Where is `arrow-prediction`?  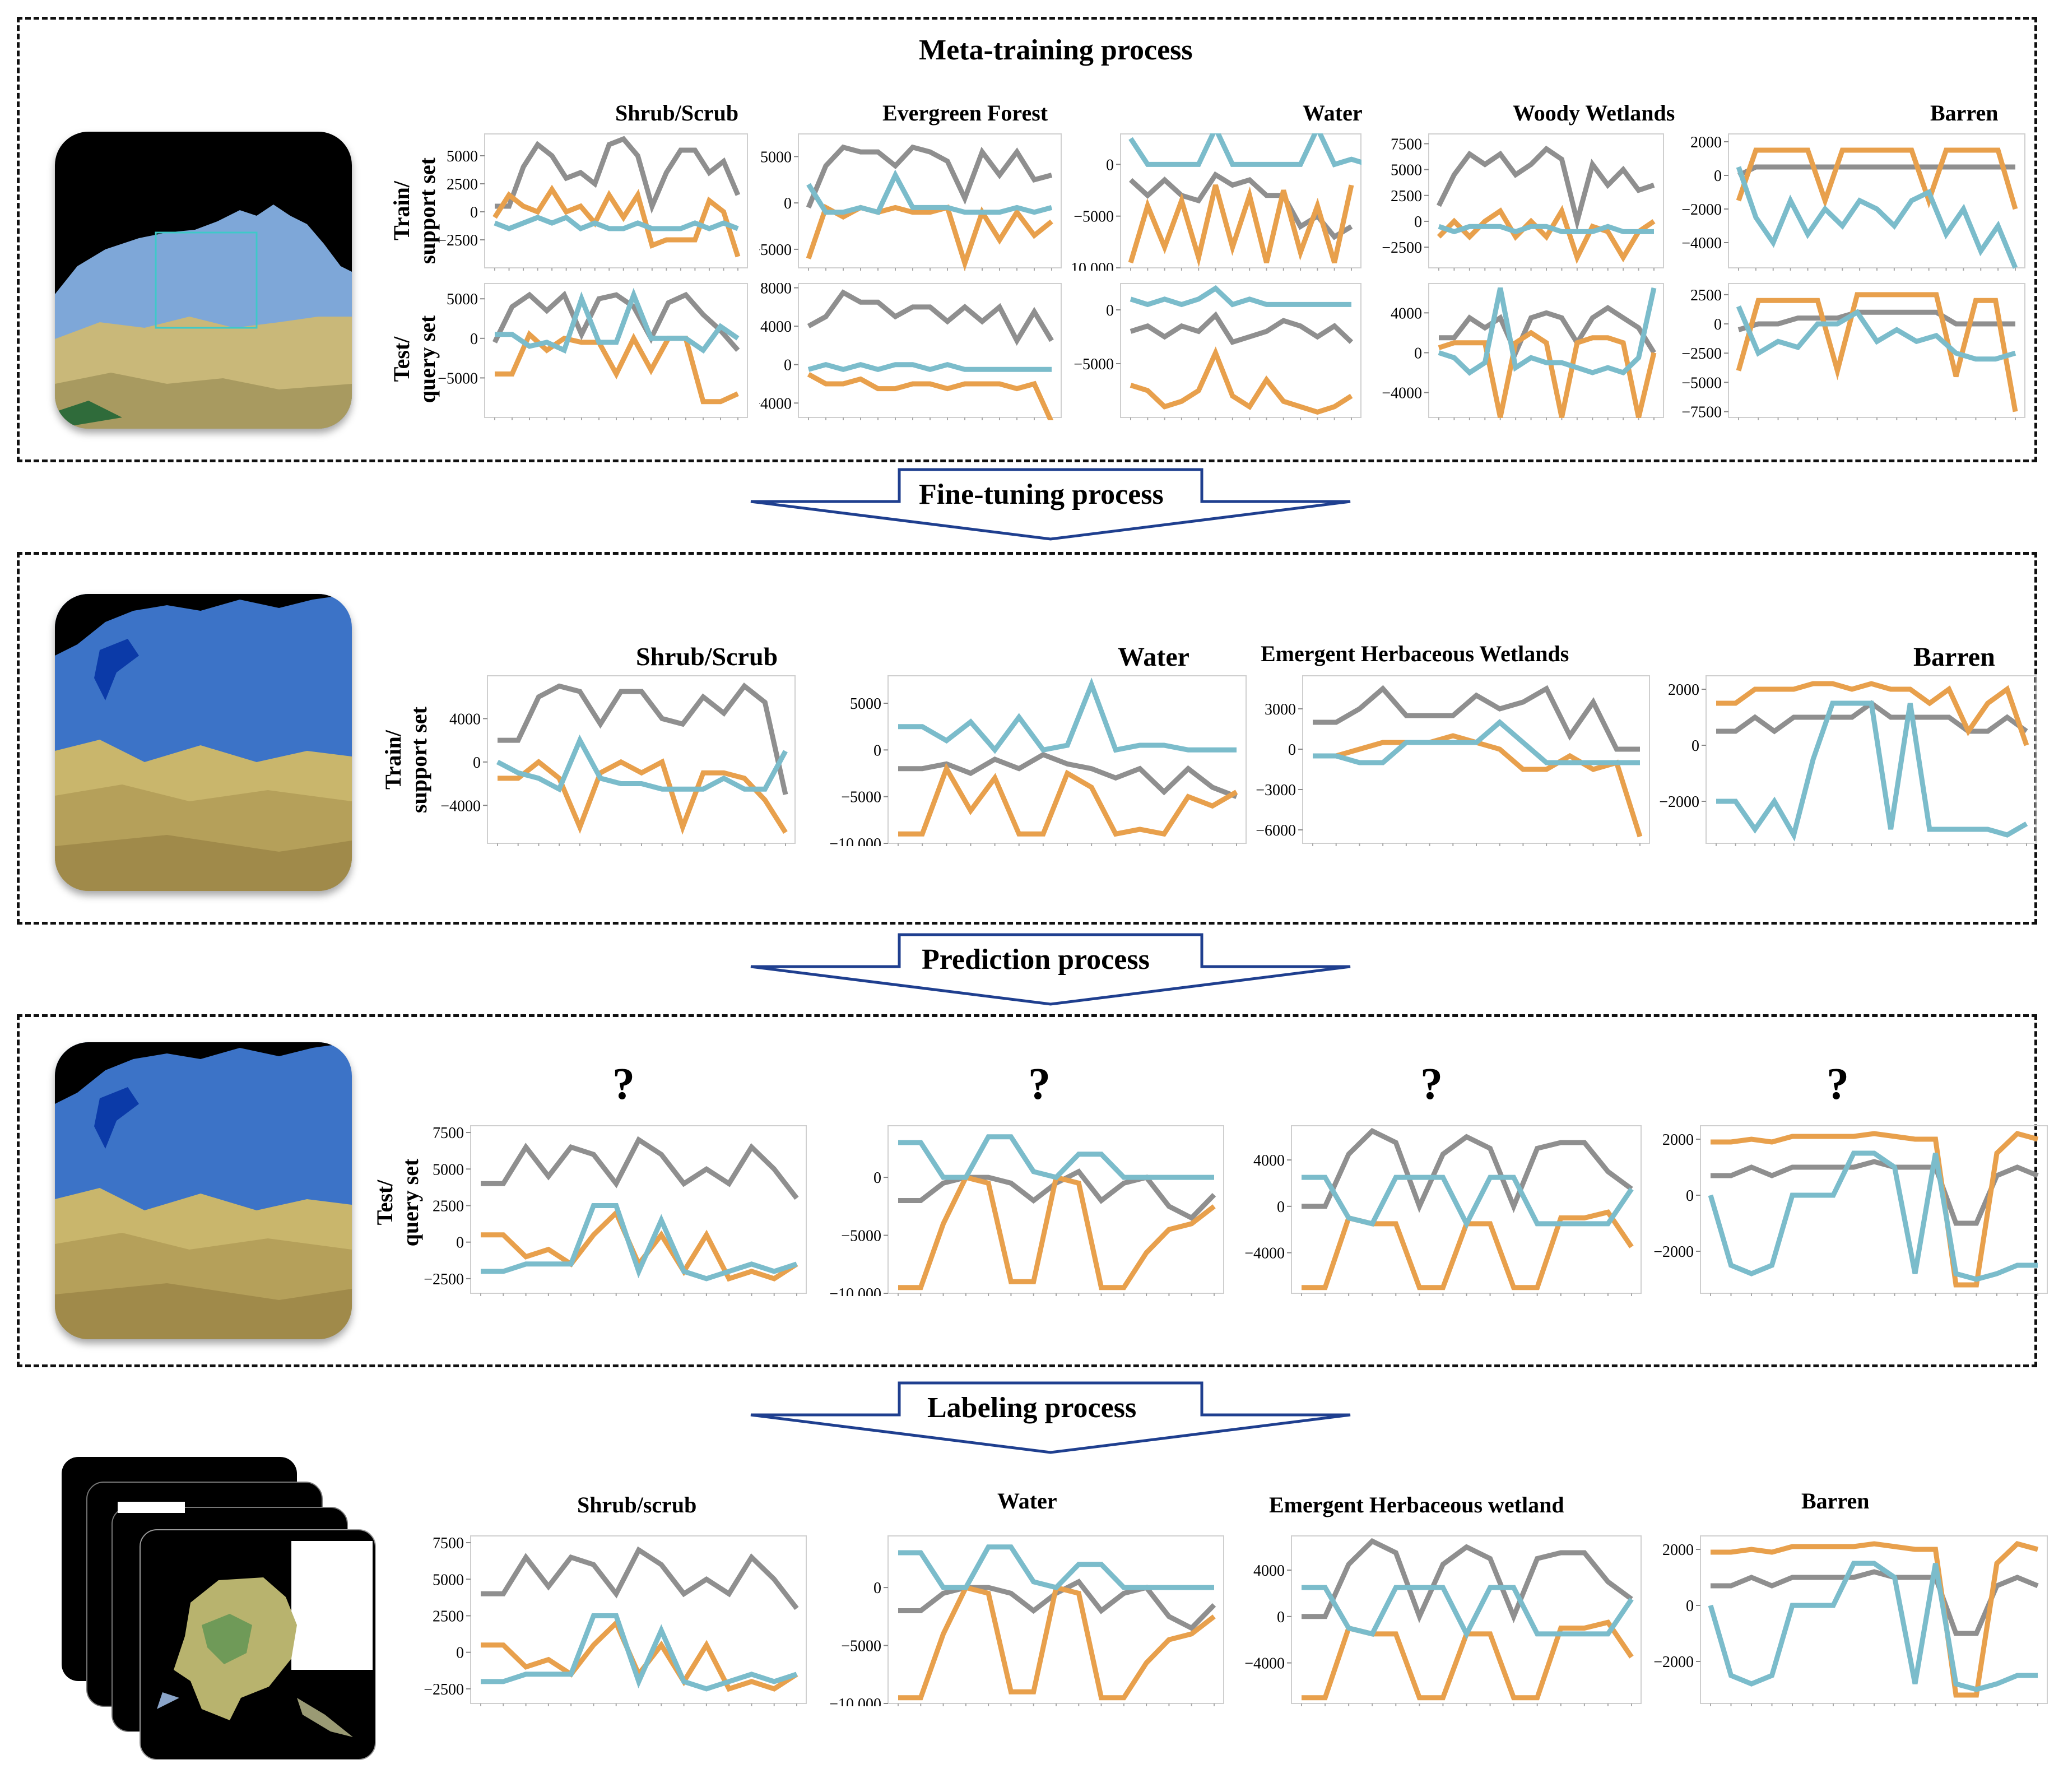
arrow-prediction is located at coordinates (1050, 969).